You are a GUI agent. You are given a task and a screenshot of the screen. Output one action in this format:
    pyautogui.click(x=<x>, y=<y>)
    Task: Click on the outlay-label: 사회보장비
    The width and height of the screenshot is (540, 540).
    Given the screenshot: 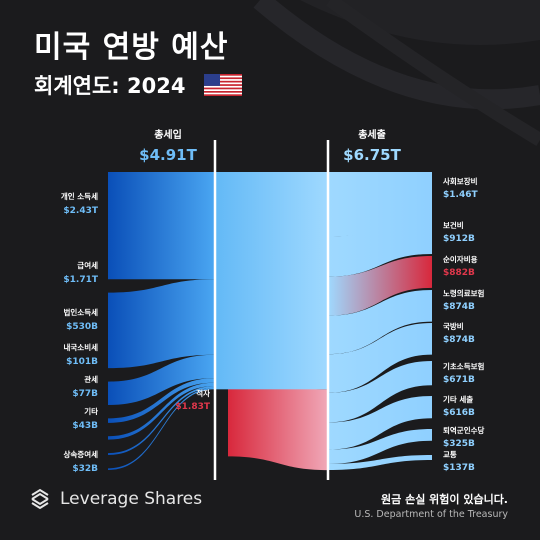 What is the action you would take?
    pyautogui.click(x=460, y=181)
    